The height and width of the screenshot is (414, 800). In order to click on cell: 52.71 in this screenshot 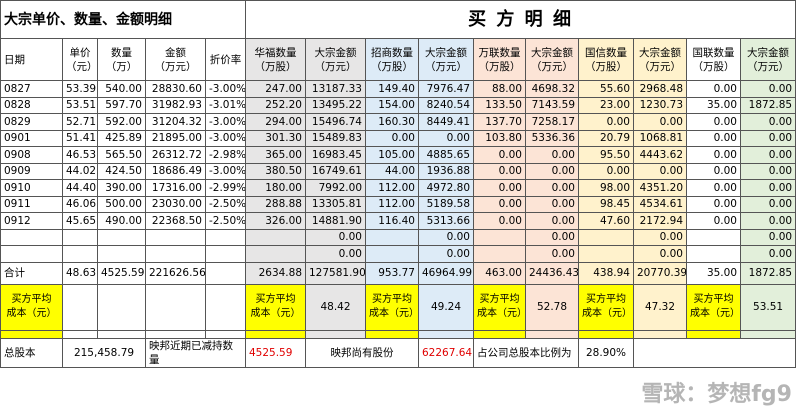, I will do `click(80, 122)`.